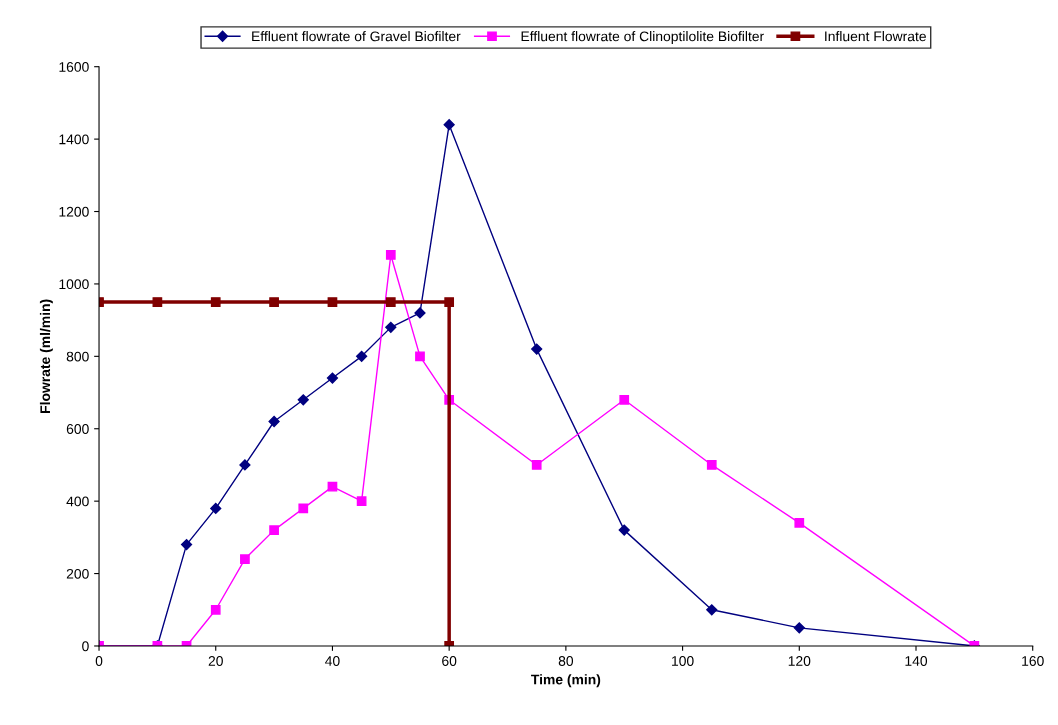  Describe the element at coordinates (799, 661) in the screenshot. I see `x-tick-label: 120` at that location.